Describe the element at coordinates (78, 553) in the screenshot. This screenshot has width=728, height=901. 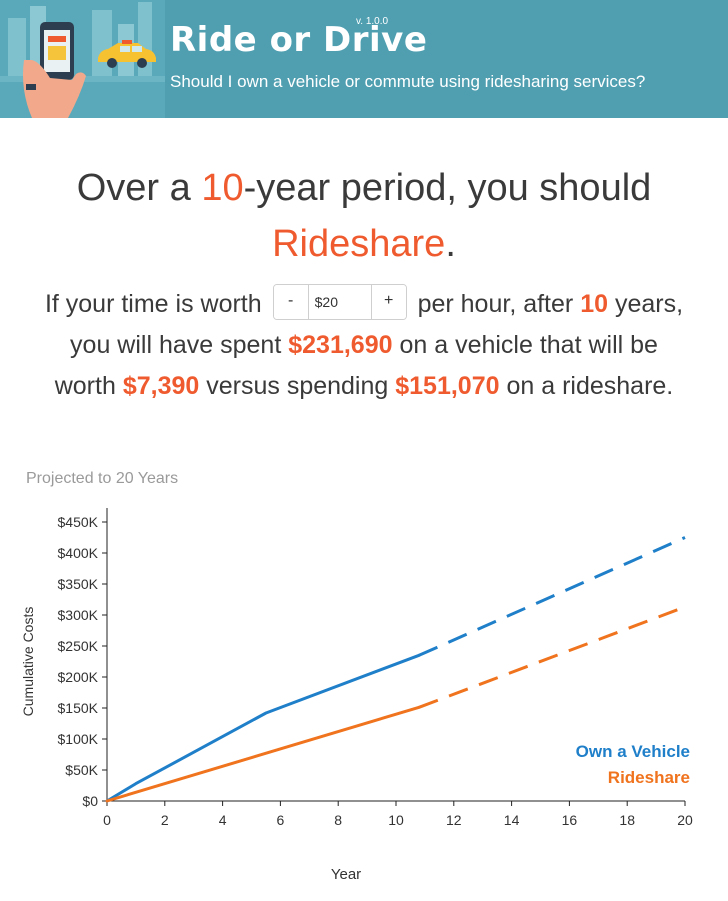
I see `y-tick-label: $400K` at that location.